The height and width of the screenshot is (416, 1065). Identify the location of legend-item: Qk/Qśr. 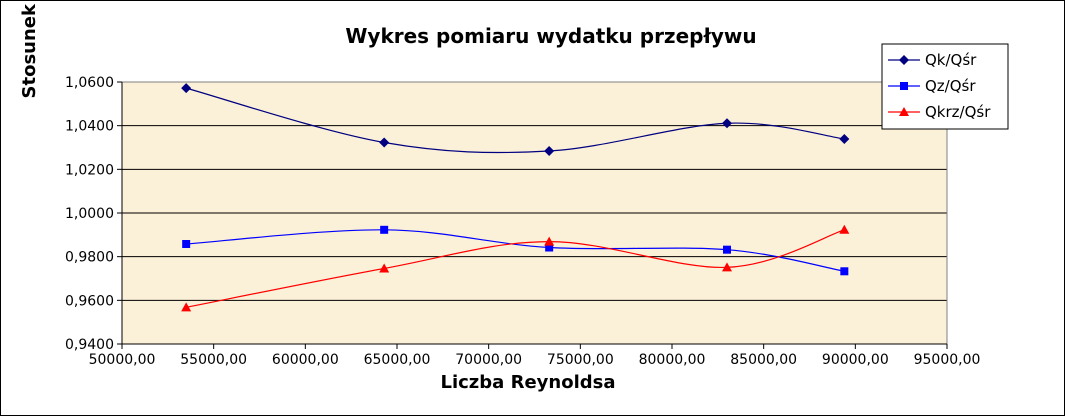
(932, 60).